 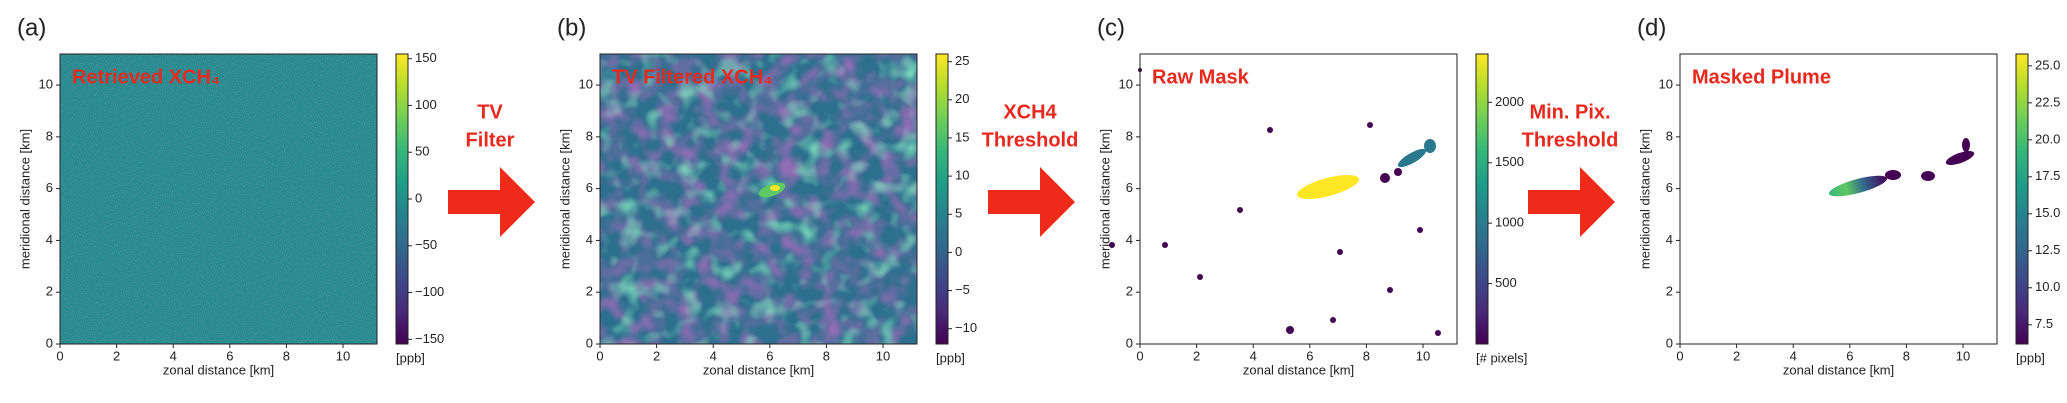 I want to click on colorbar-label: [# pixels], so click(x=1501, y=357).